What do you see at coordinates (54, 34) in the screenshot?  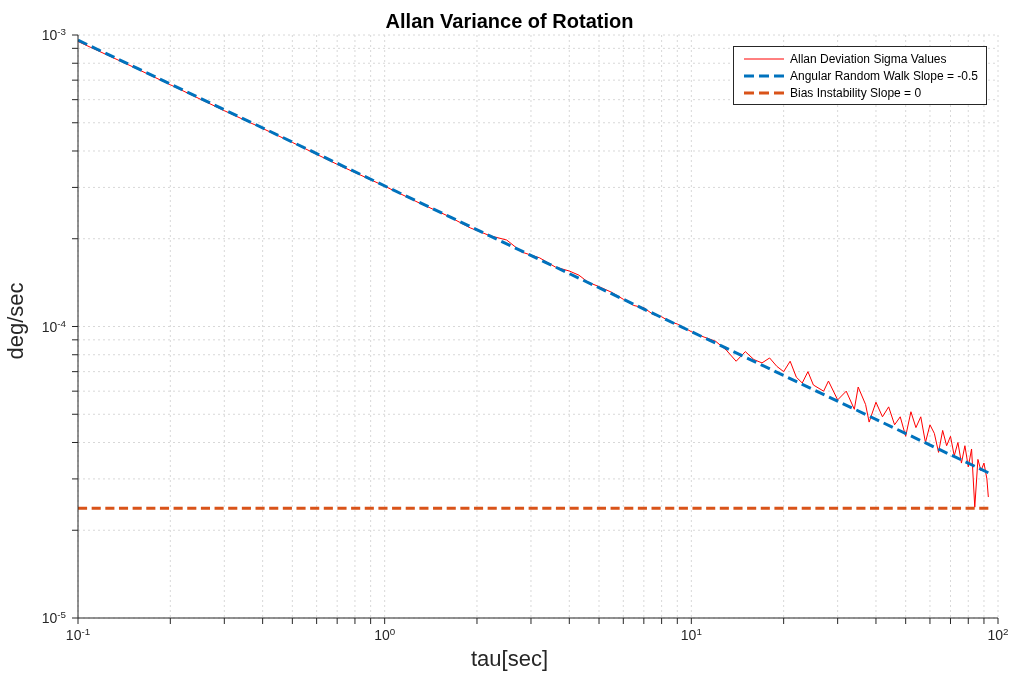 I see `y-tick-label: 10$^{-3}$` at bounding box center [54, 34].